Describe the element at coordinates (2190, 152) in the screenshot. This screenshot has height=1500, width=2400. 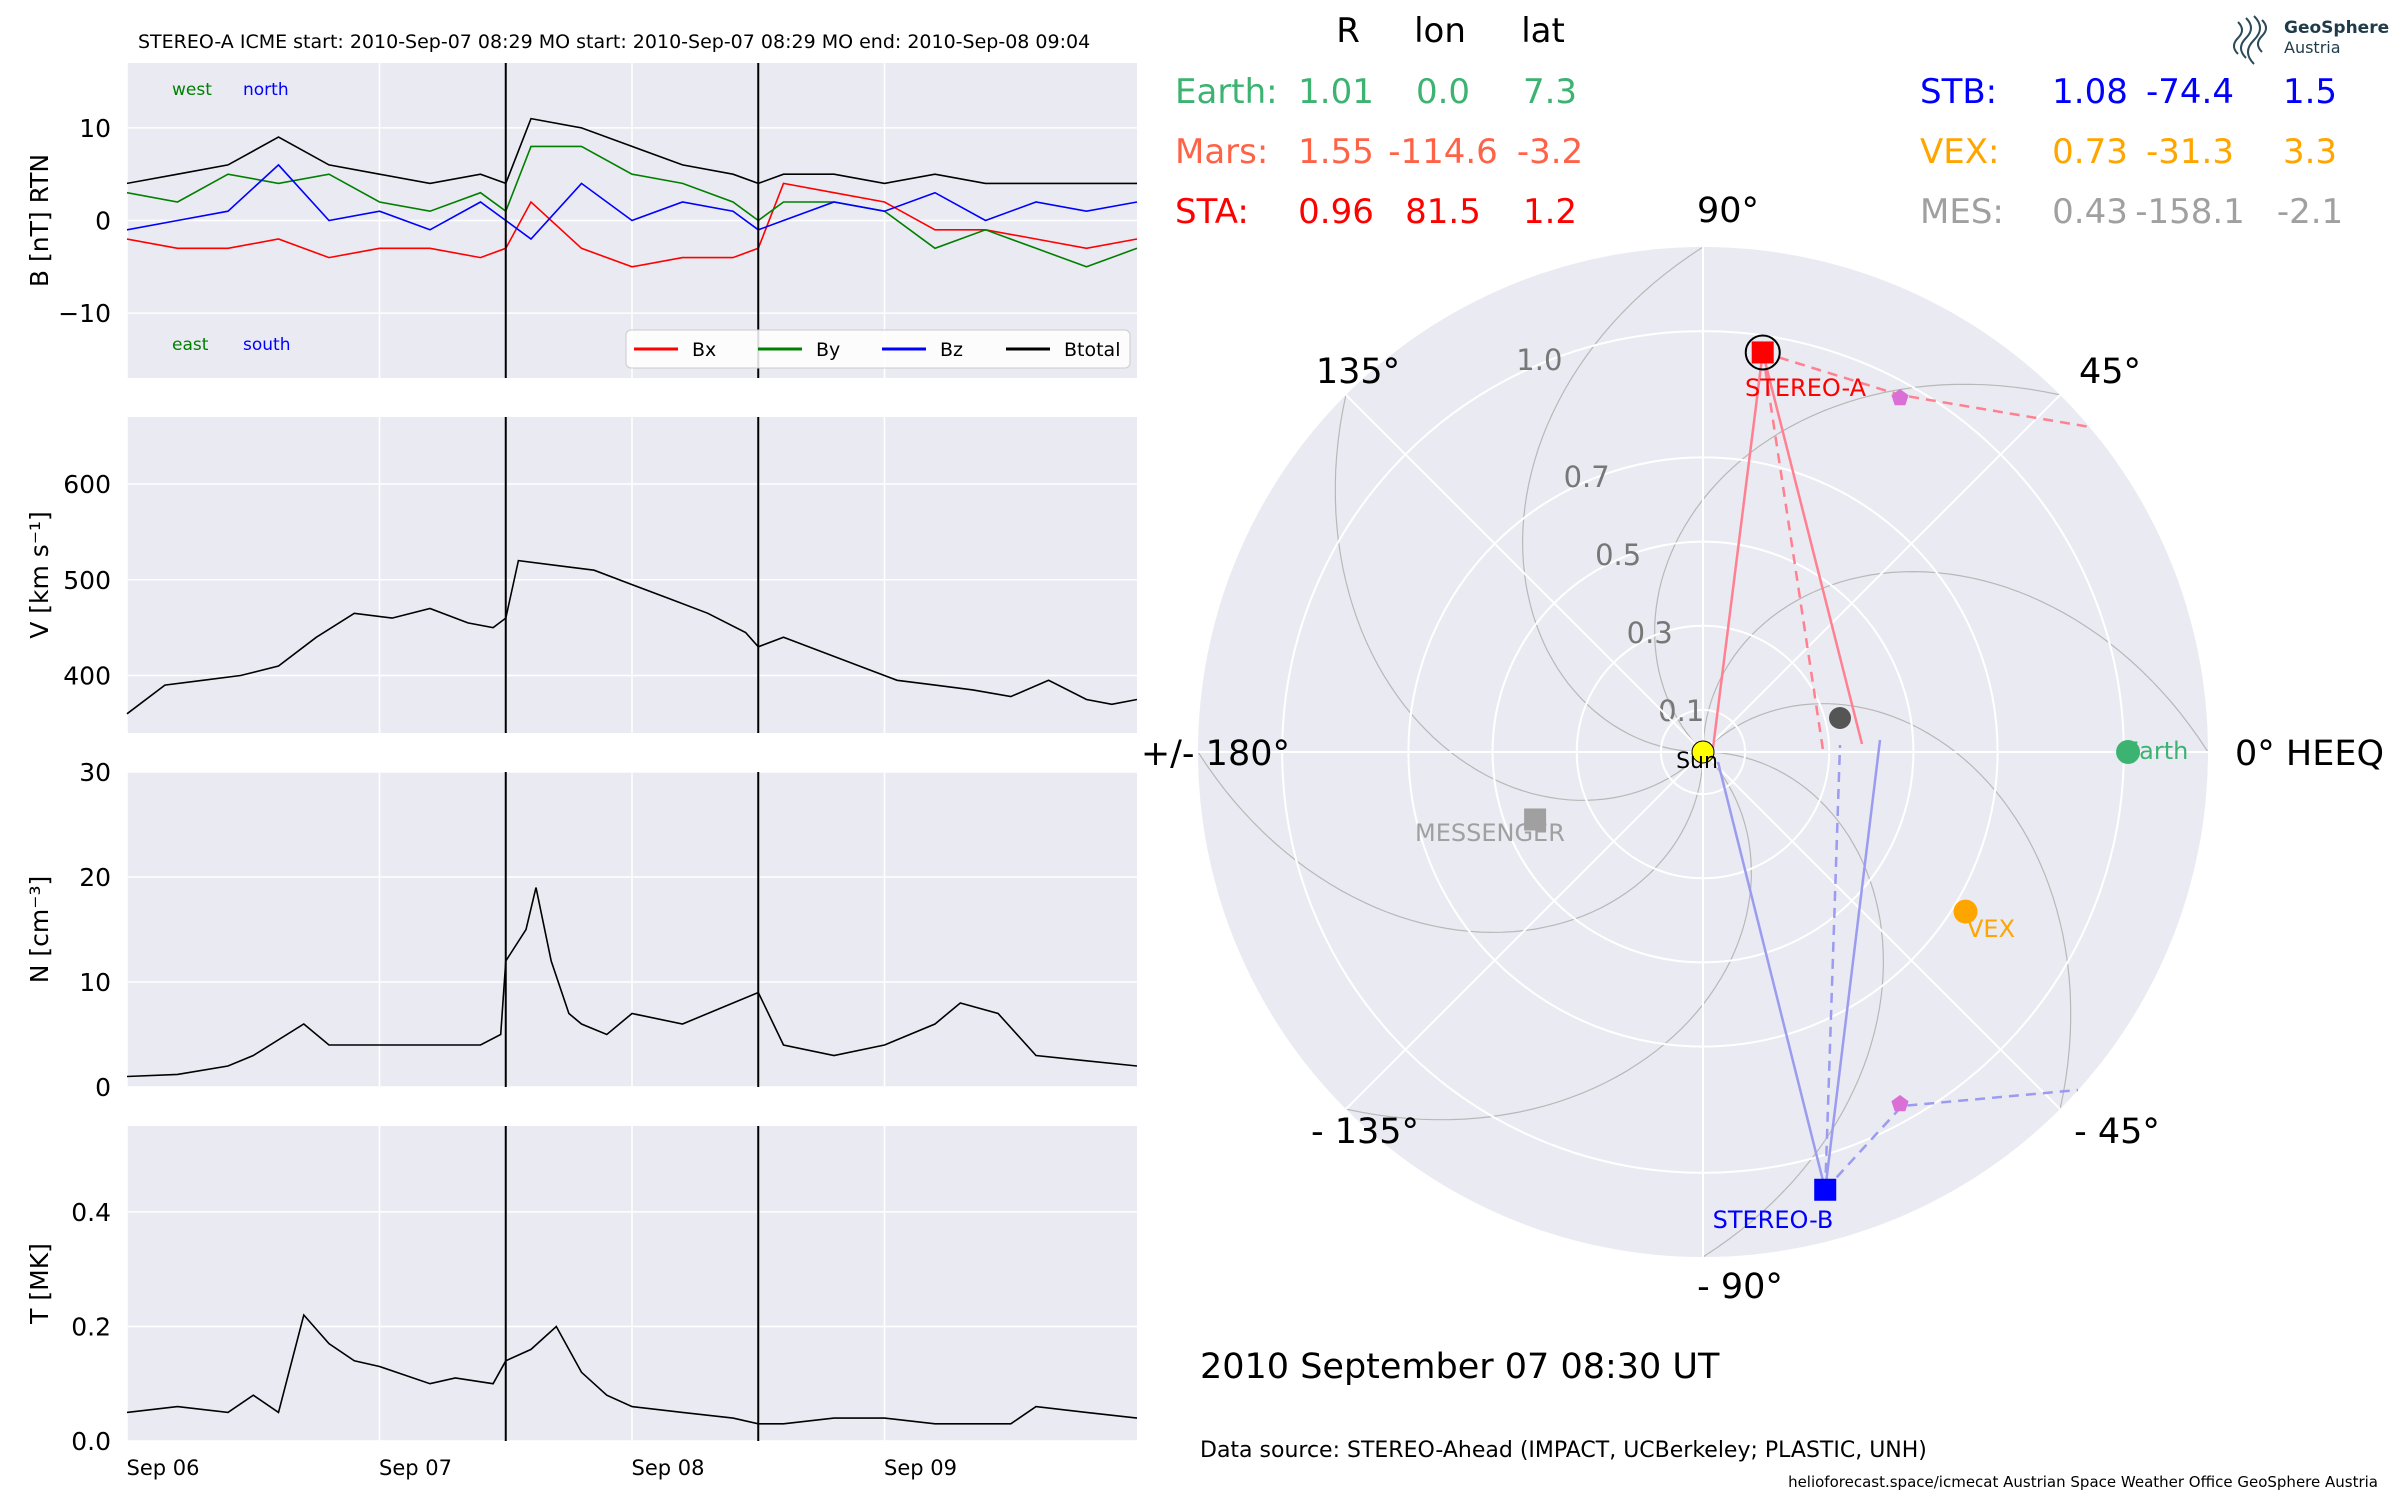
I see `row-lon: -31.3` at that location.